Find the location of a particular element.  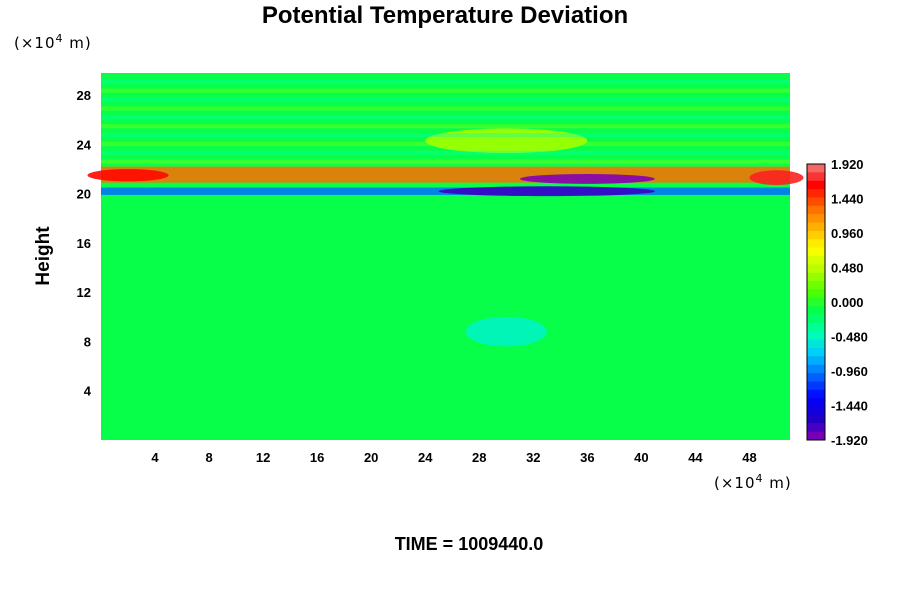

x-axis-ticks: 4 8 12 16 20 24 28 32 36 40 44 48 is located at coordinates (453, 457).